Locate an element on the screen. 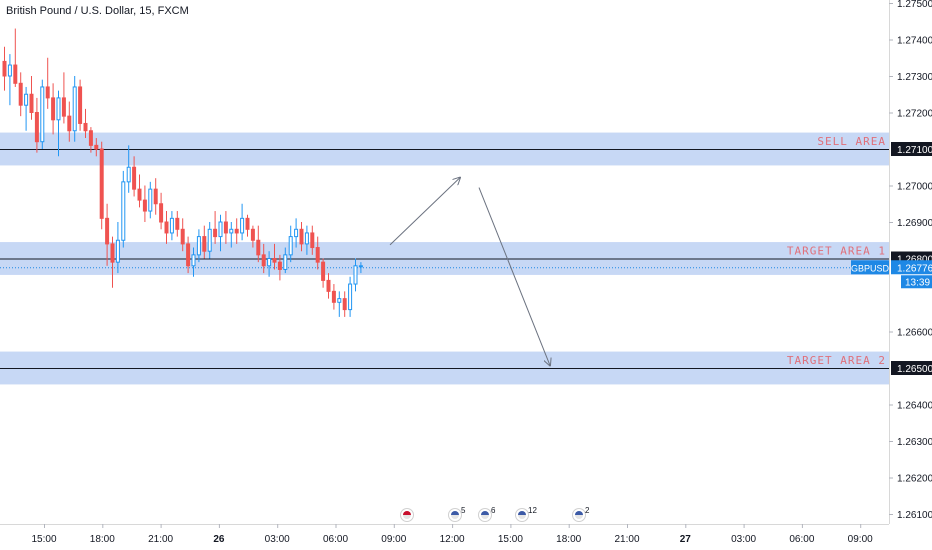  countdown-bg is located at coordinates (916, 282).